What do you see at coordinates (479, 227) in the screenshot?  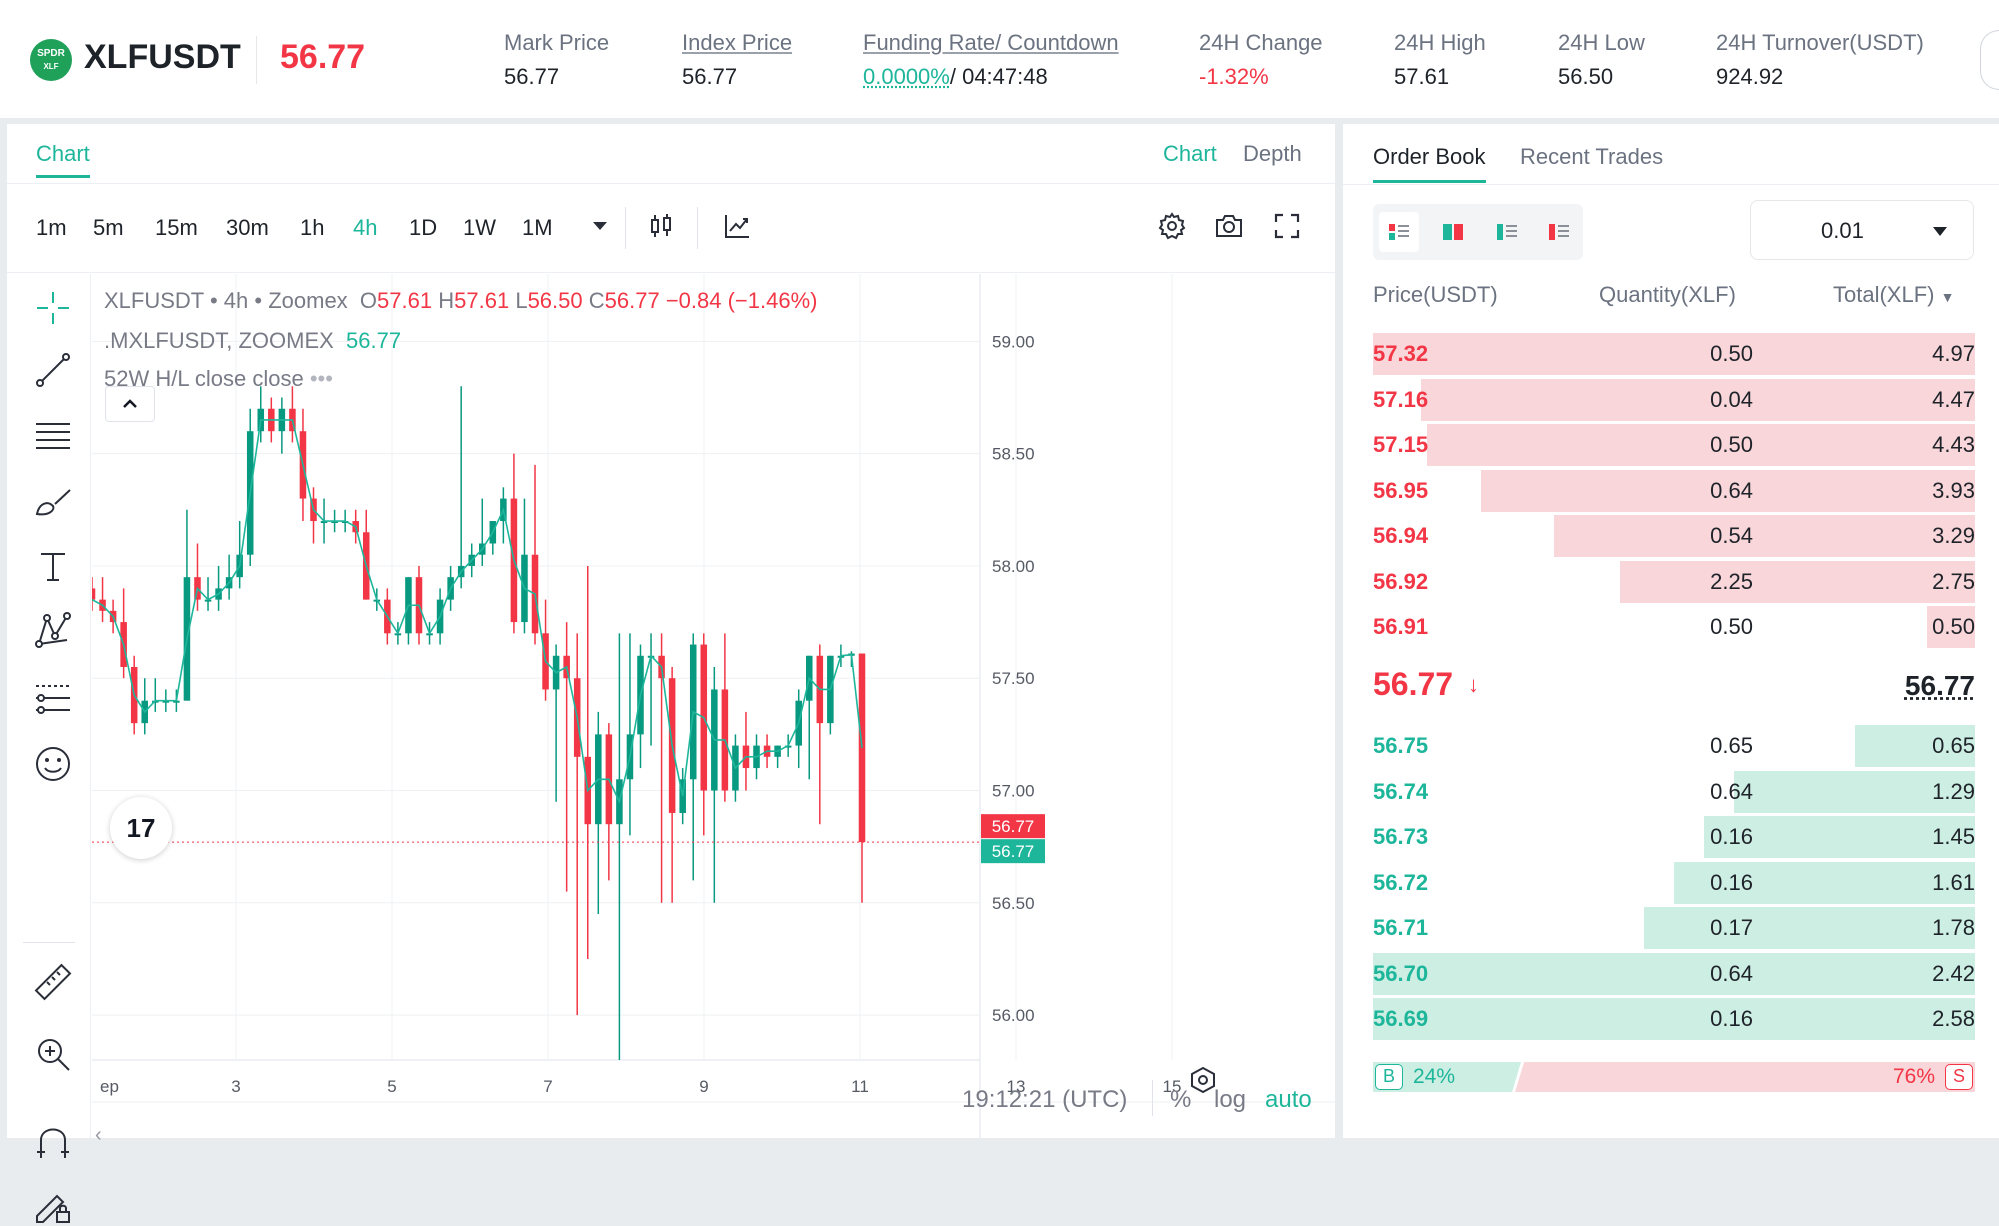 I see `timeframe-1w: 1W` at bounding box center [479, 227].